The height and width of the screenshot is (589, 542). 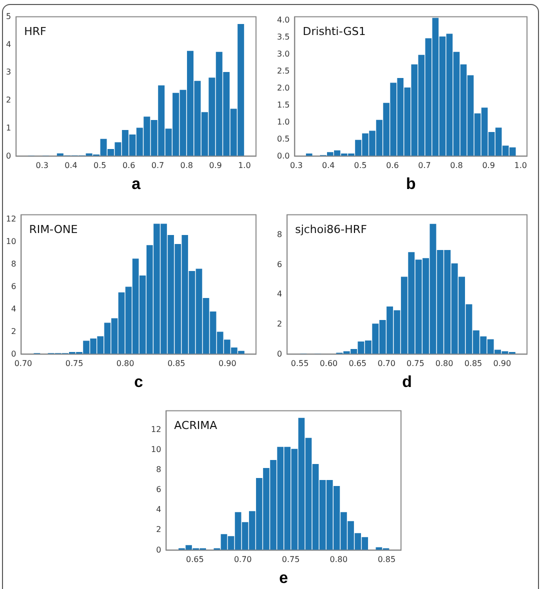 I want to click on text: sjchoi86-HRF, so click(x=331, y=229).